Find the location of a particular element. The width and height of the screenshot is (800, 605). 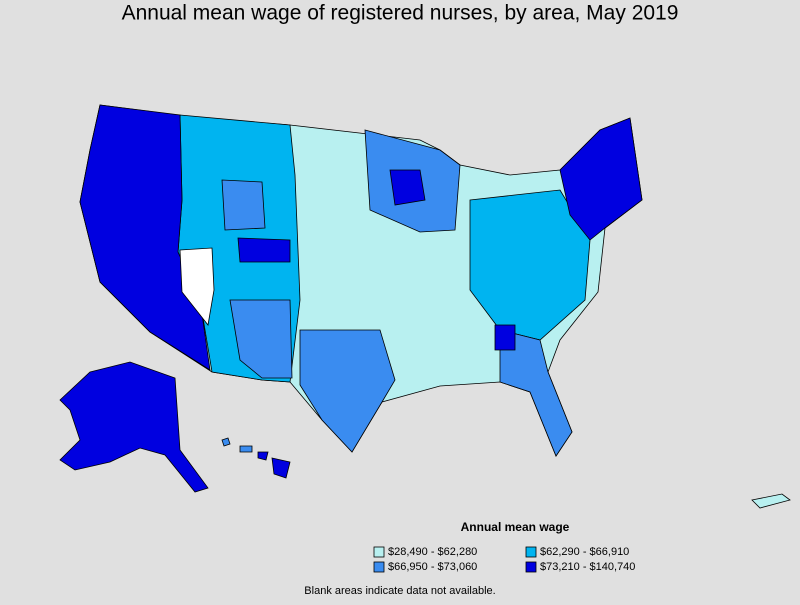

rocky-region is located at coordinates (243, 205).